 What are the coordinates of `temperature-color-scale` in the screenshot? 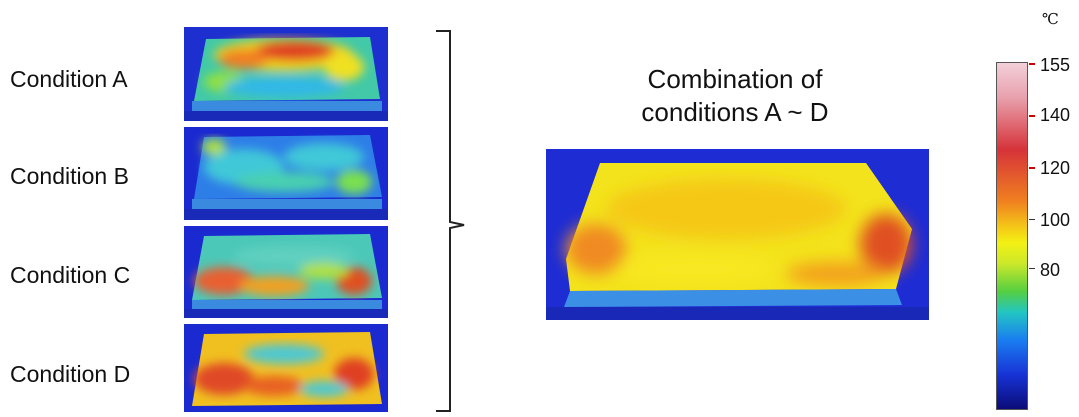 It's located at (1012, 236).